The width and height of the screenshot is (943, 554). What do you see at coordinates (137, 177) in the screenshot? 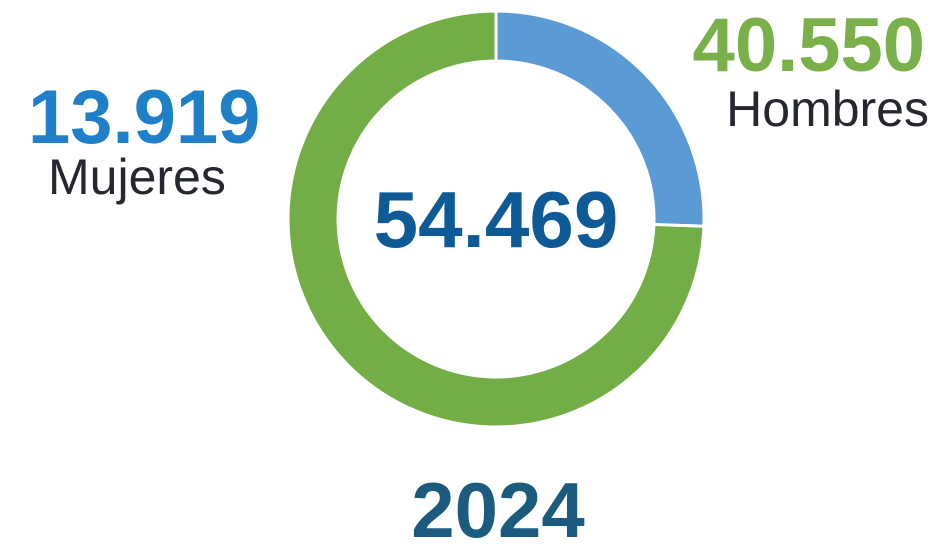
I see `mujeres-label: Mujeres` at bounding box center [137, 177].